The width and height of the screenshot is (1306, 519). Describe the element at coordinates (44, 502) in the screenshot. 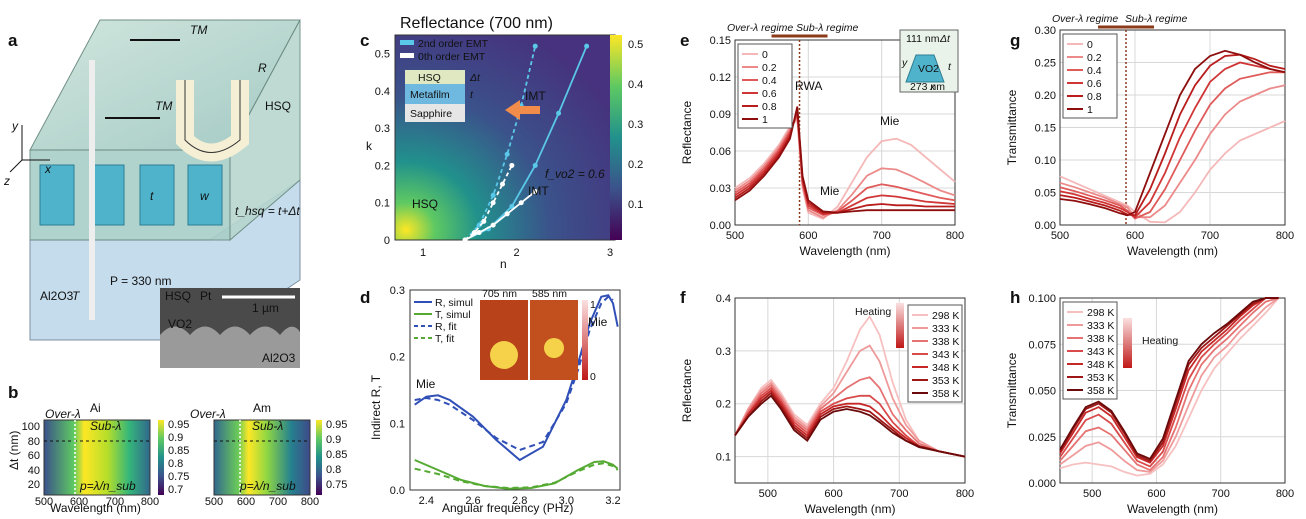

I see `b-xtick: 500` at that location.